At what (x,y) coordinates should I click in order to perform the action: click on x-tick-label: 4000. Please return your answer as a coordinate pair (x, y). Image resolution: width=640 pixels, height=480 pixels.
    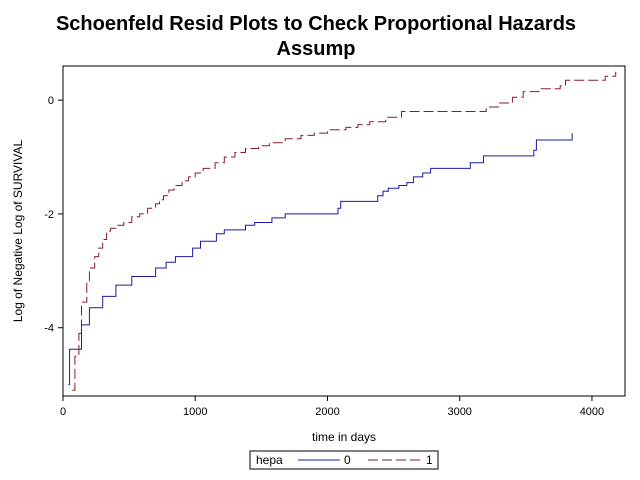
    Looking at the image, I should click on (592, 412).